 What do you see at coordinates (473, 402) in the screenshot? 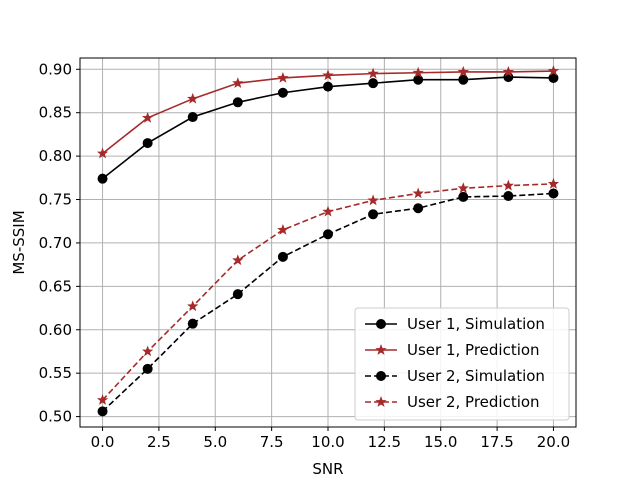
I see `legend-label: User 2, Prediction` at bounding box center [473, 402].